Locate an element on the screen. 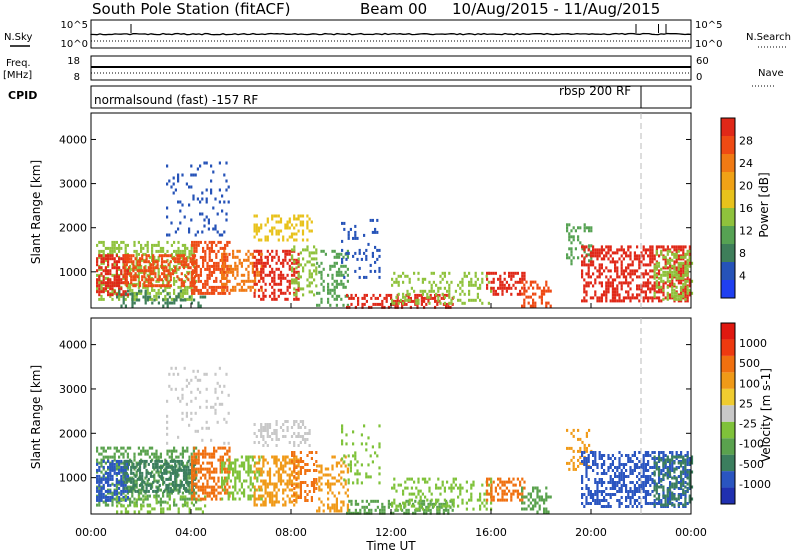  freq-trace is located at coordinates (391, 70).